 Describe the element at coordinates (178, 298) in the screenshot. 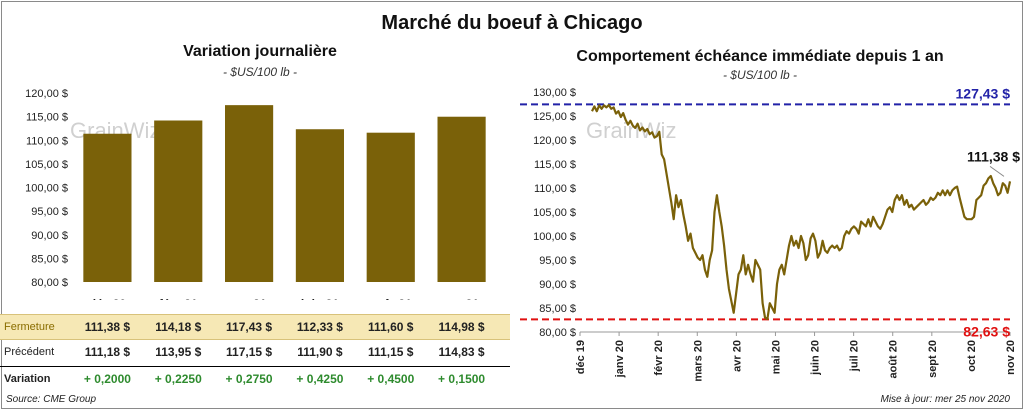

I see `x-tick-label: févr 21` at that location.